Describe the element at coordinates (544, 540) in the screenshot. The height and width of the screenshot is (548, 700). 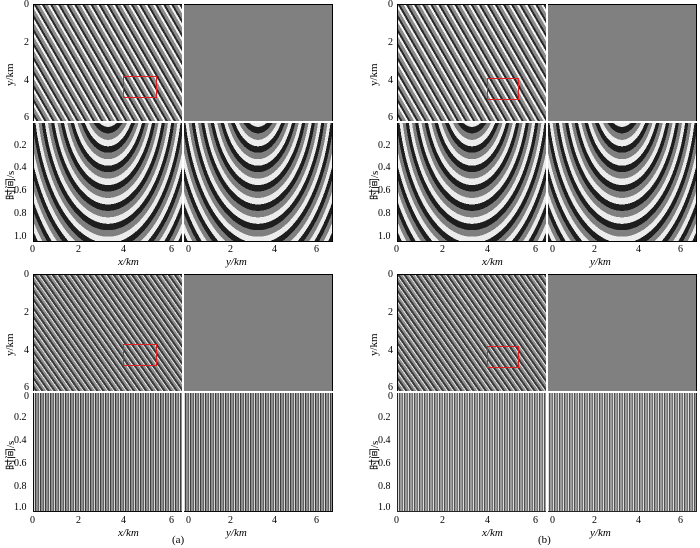
I see `panel-caption: (b)` at that location.